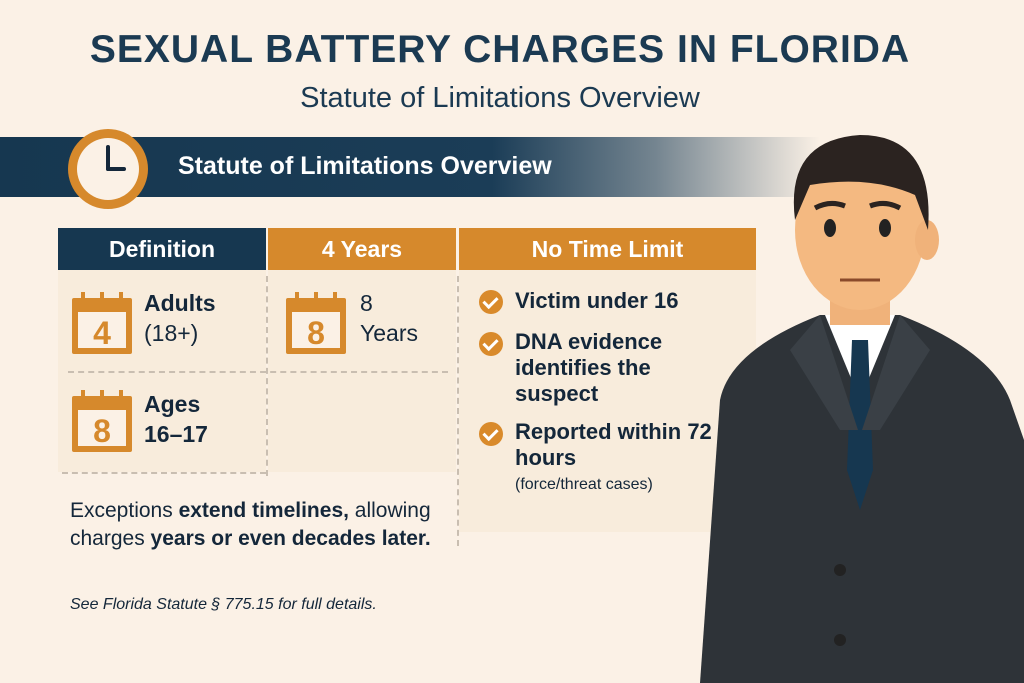  What do you see at coordinates (172, 404) in the screenshot?
I see `definition-label: Ages` at bounding box center [172, 404].